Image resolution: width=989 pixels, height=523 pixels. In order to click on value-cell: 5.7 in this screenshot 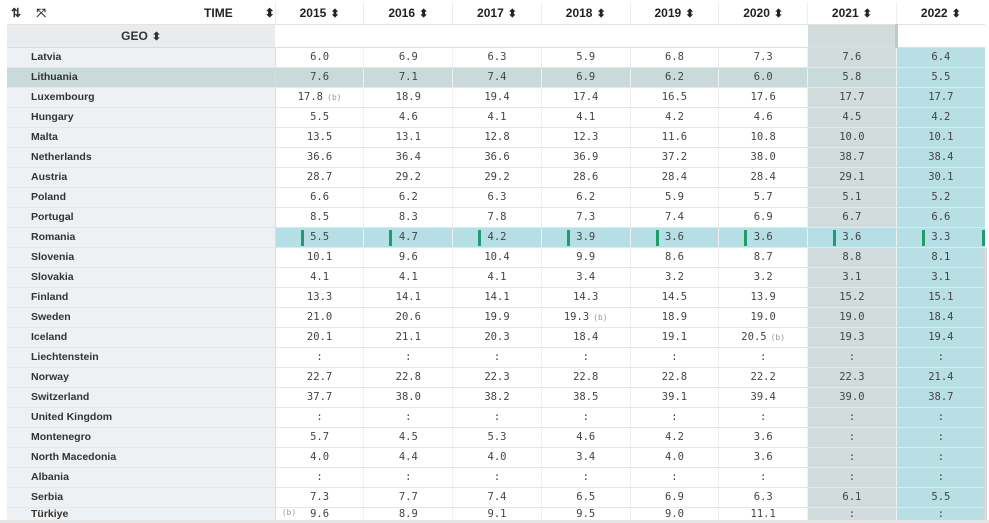, I will do `click(763, 197)`.